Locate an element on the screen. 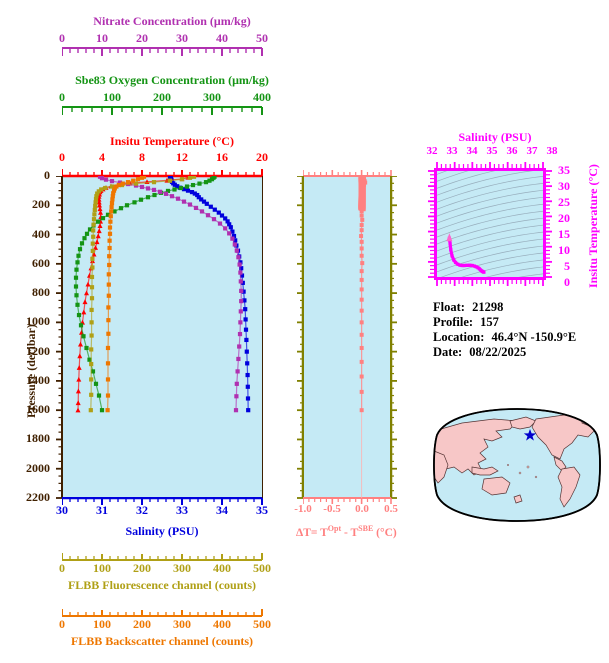 The height and width of the screenshot is (663, 609). delta-t-left-axis is located at coordinates (300, 337).